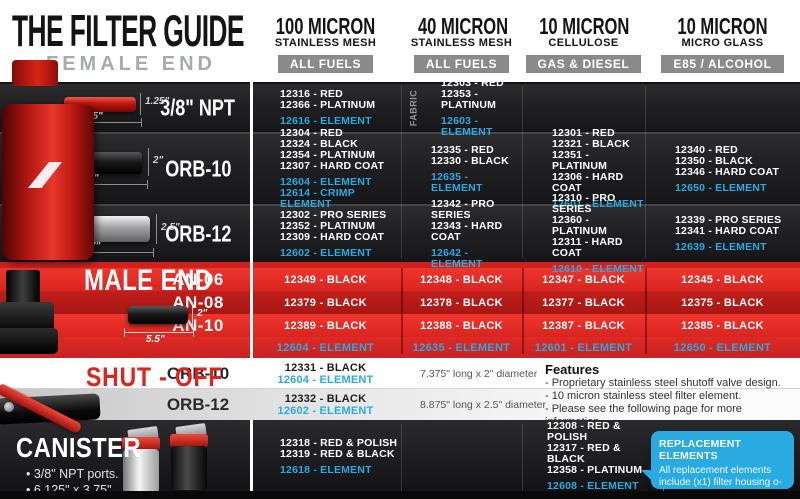  Describe the element at coordinates (325, 398) in the screenshot. I see `part-number: 12332 - BLACK` at that location.